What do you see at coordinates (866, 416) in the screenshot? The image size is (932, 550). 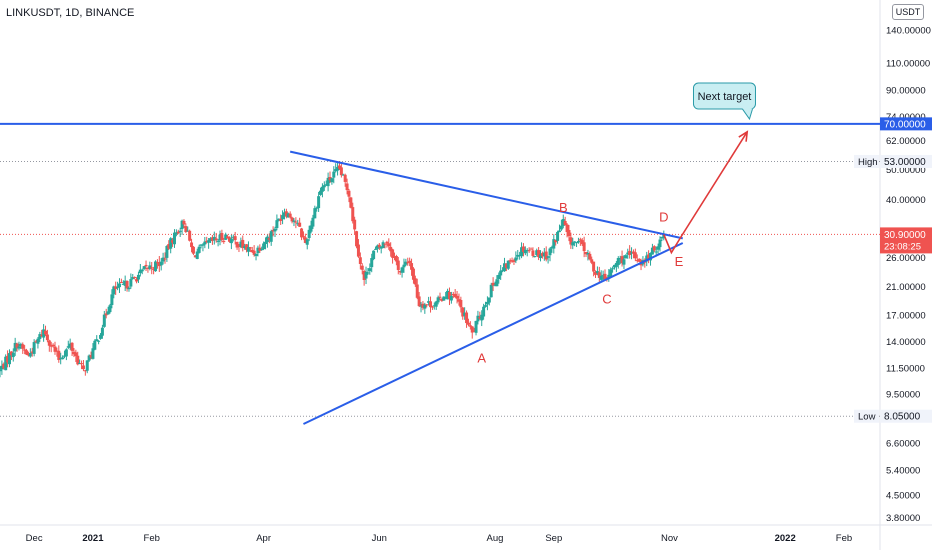 I see `caption-box` at bounding box center [866, 416].